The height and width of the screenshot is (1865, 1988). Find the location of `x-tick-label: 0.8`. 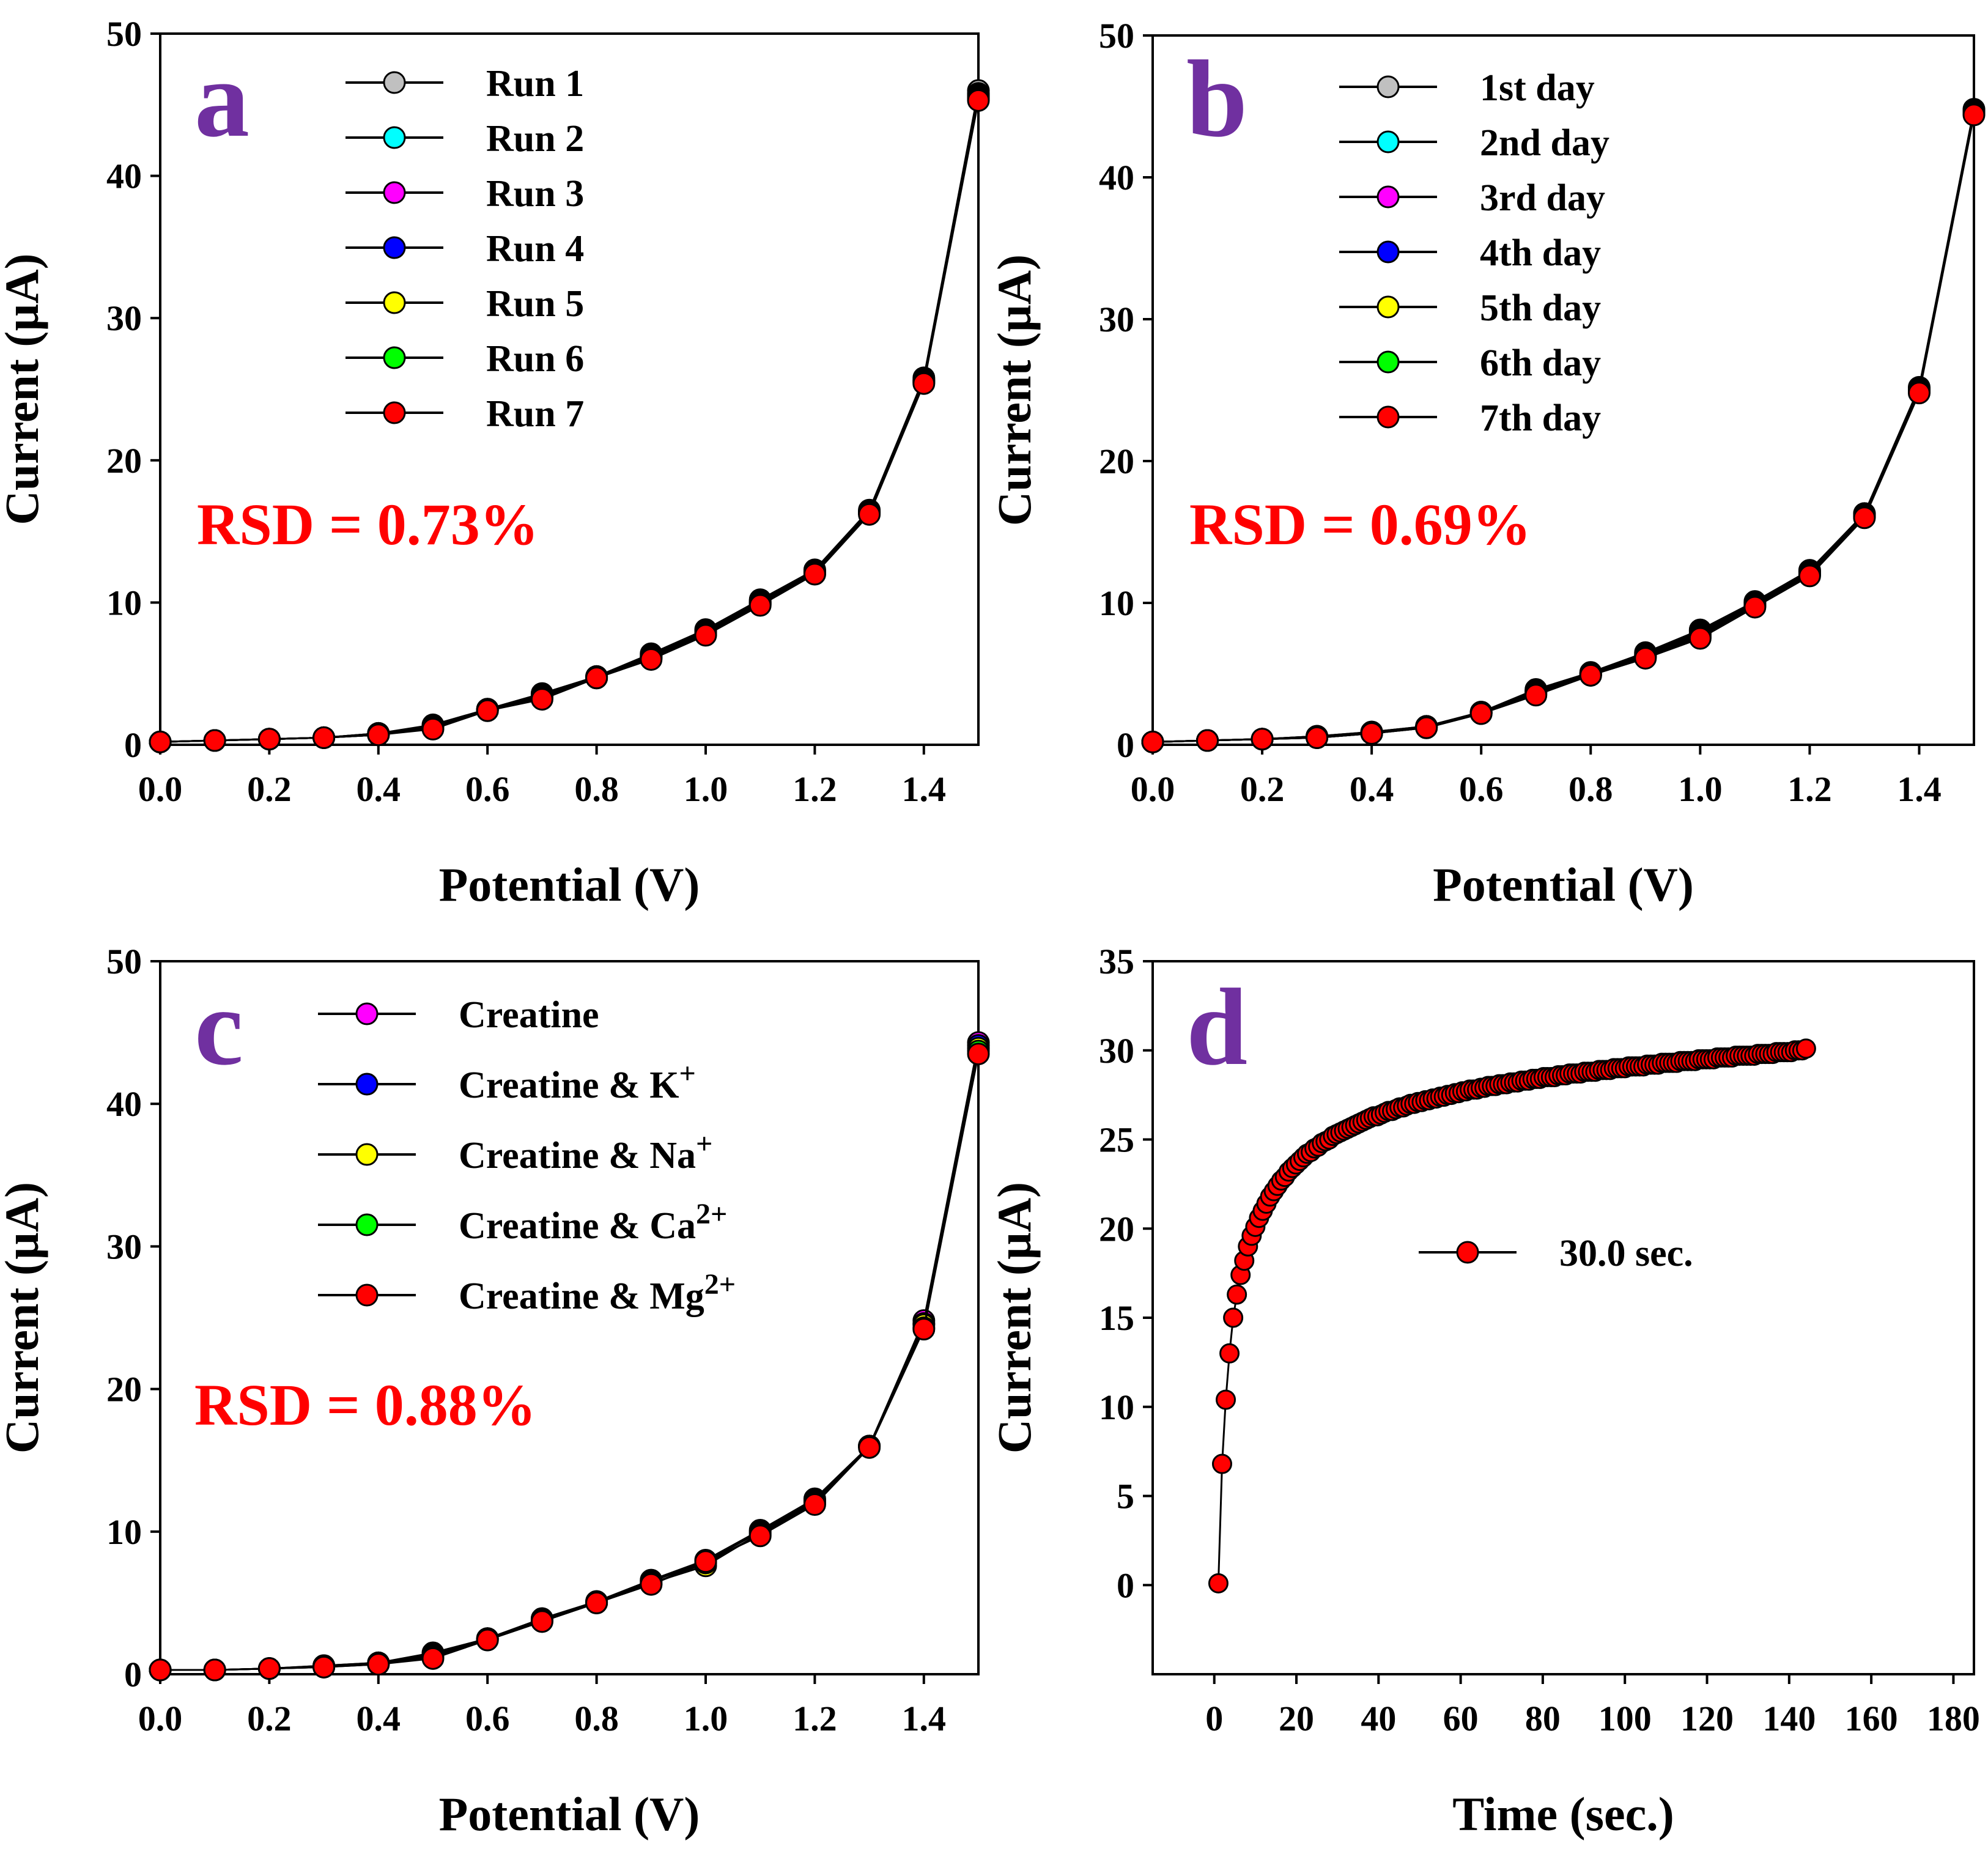

x-tick-label: 0.8 is located at coordinates (1591, 789).